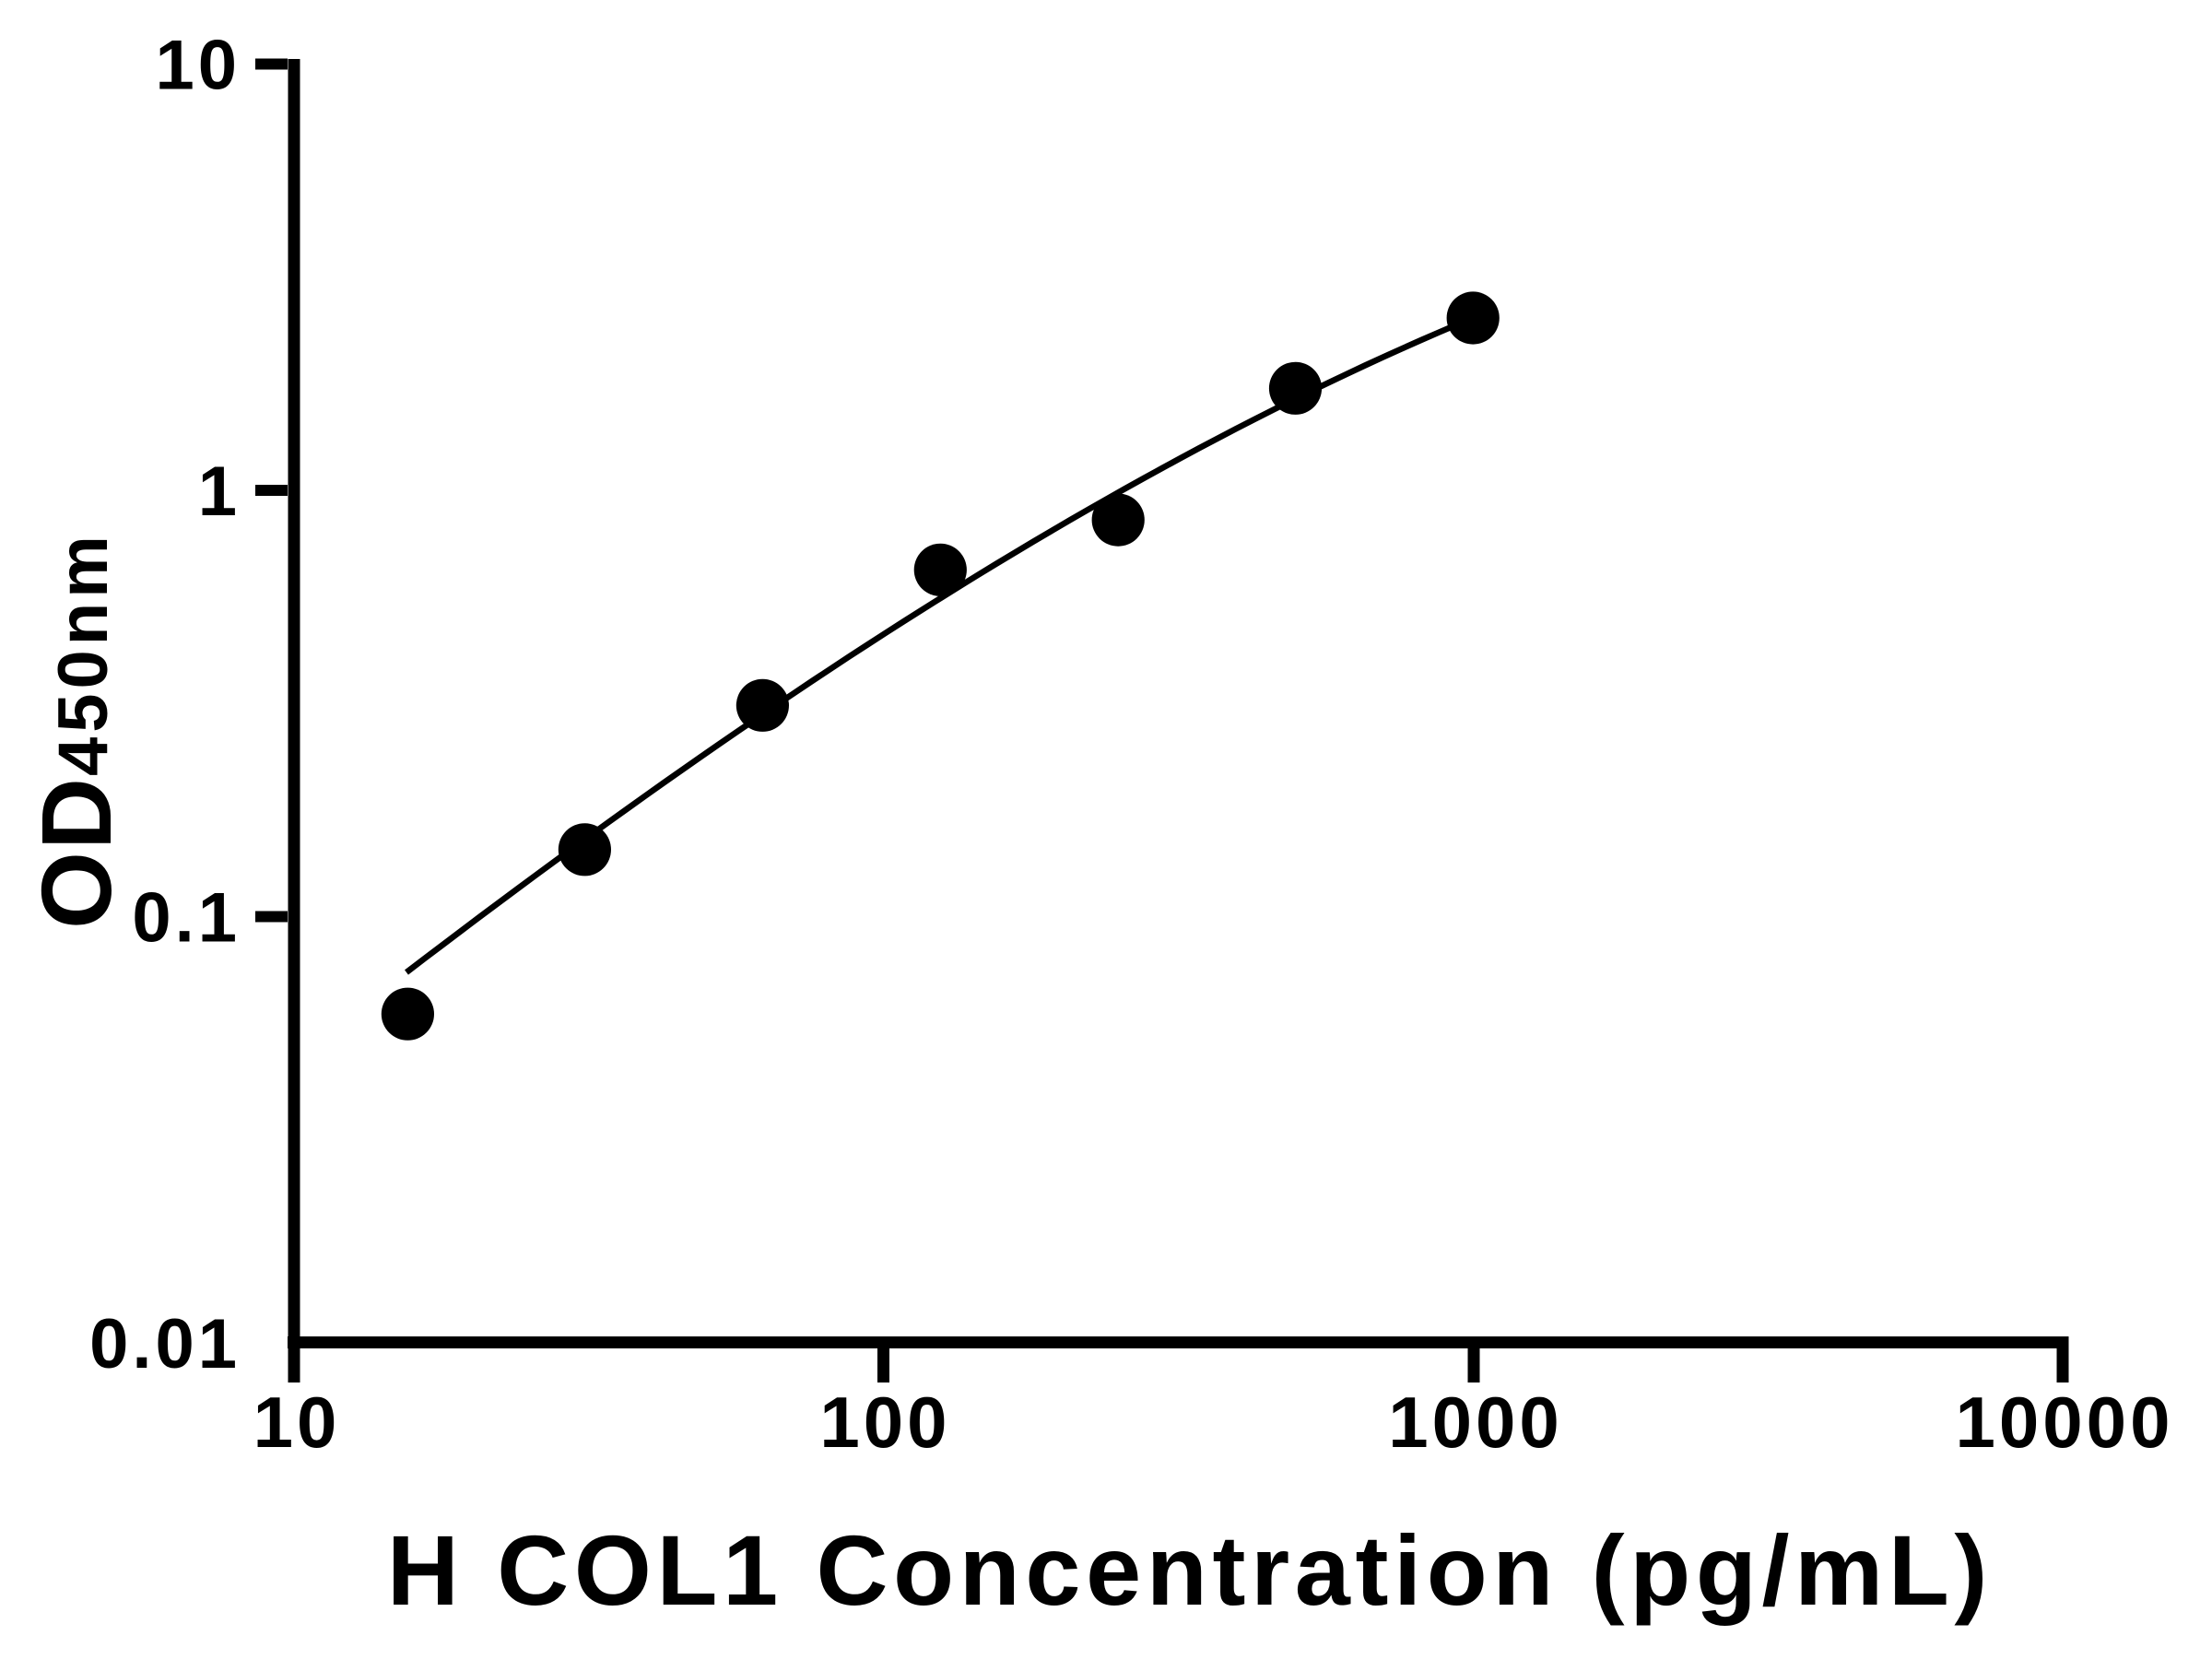 The height and width of the screenshot is (1659, 2212). What do you see at coordinates (884, 1422) in the screenshot?
I see `svg-text: 100` at bounding box center [884, 1422].